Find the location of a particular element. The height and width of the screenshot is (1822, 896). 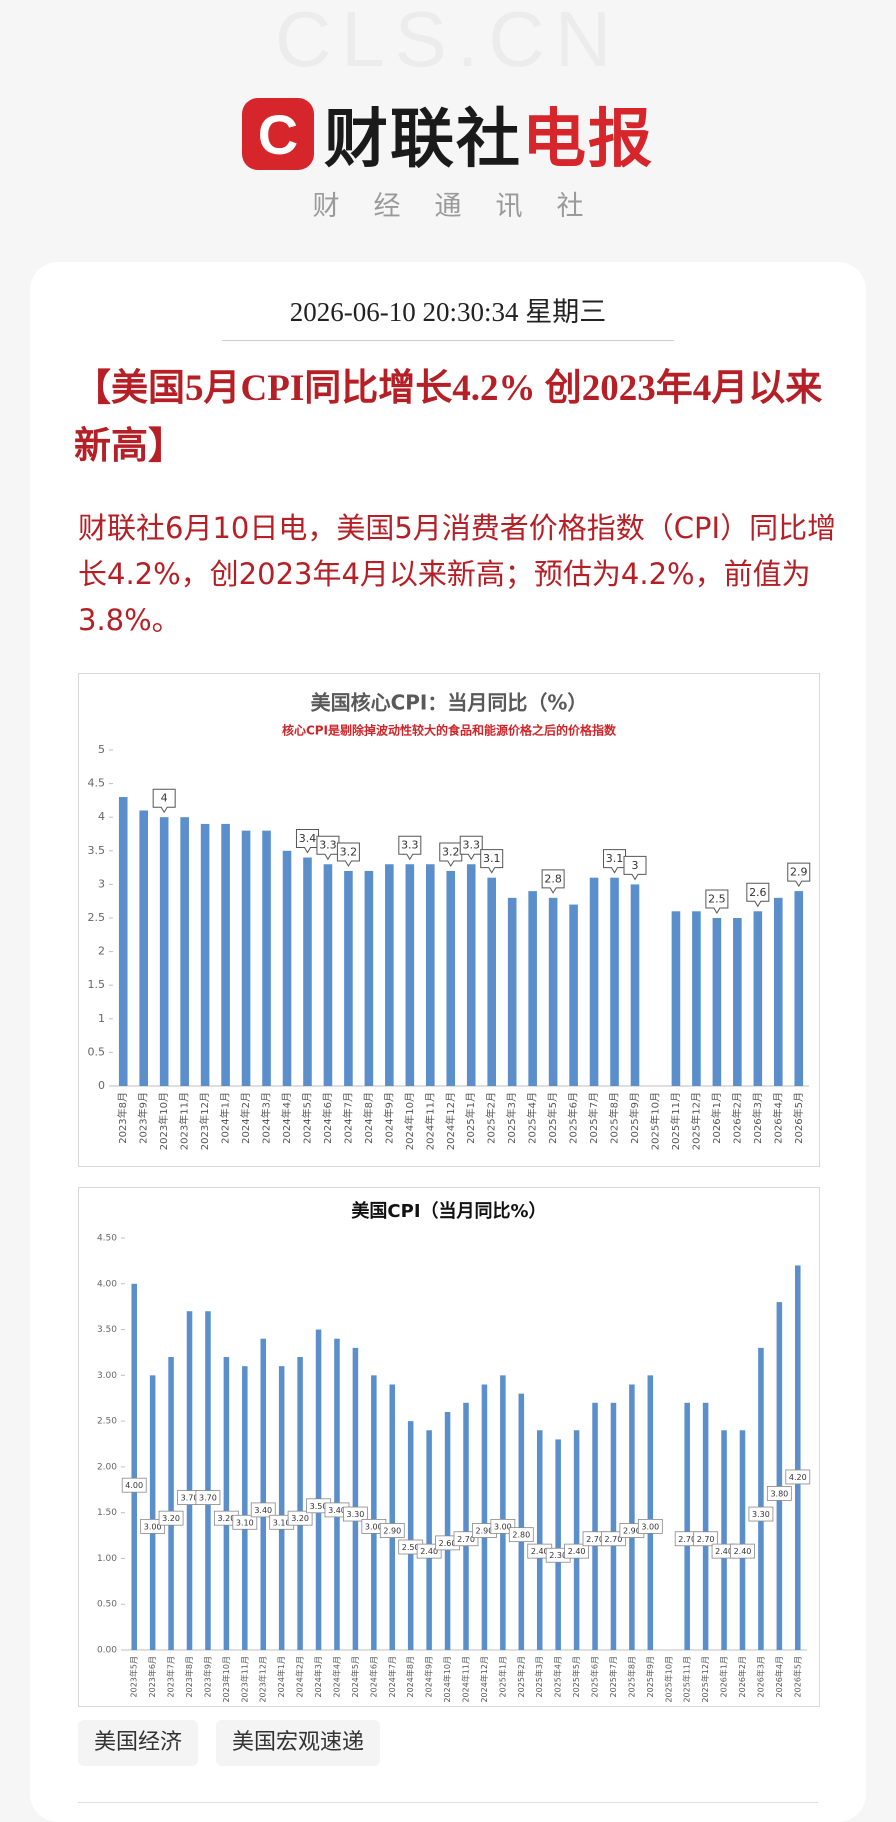

brand: 财联社电报 is located at coordinates (489, 134).